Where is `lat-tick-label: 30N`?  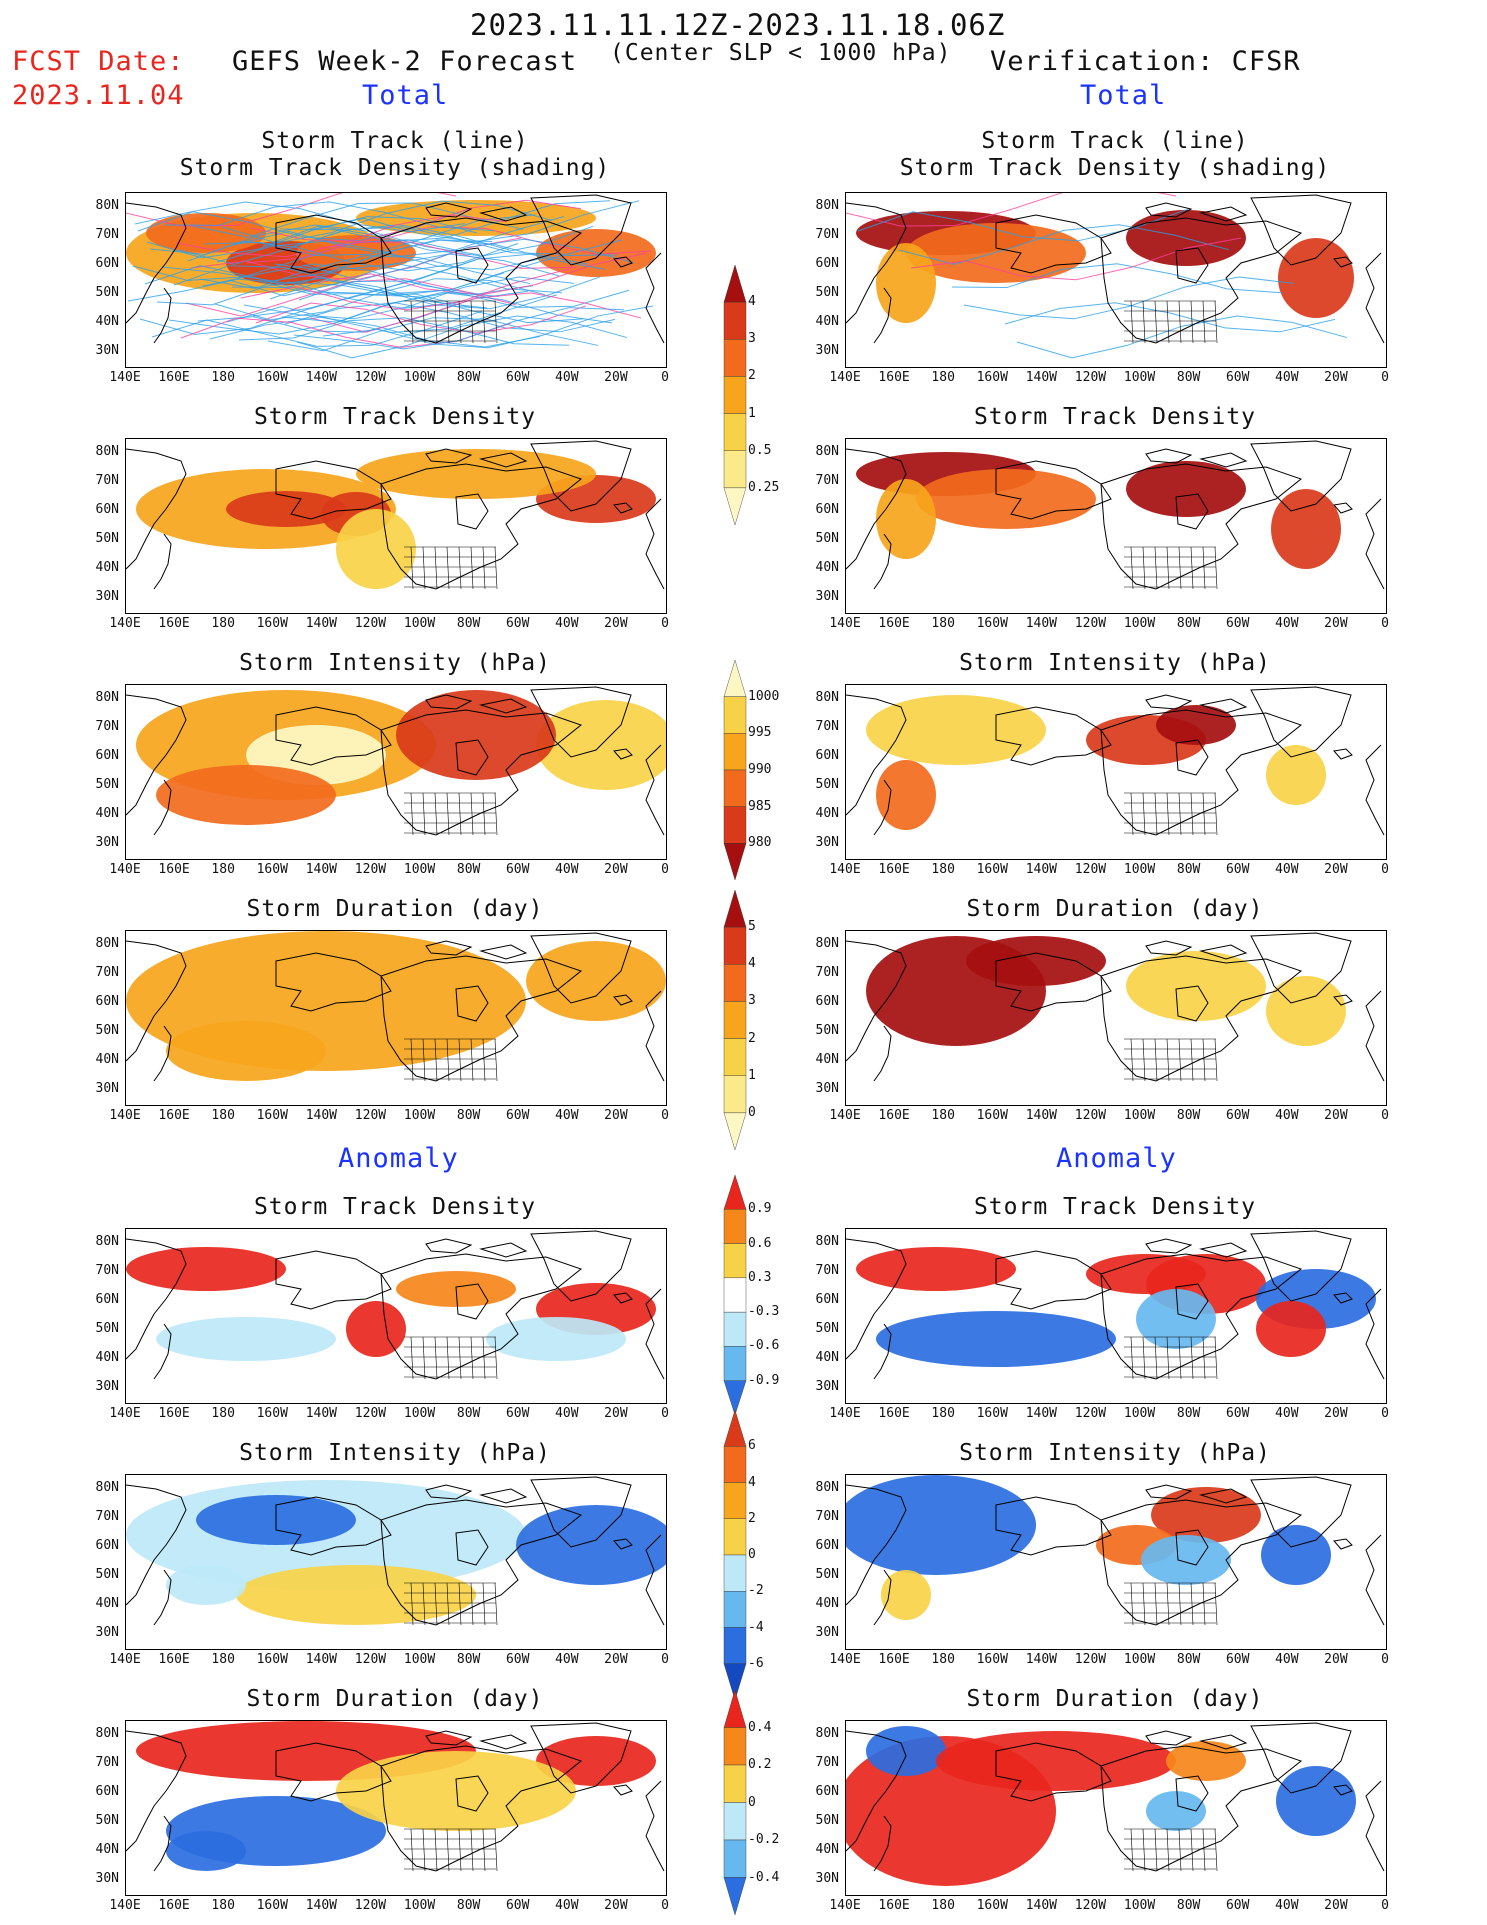 lat-tick-label: 30N is located at coordinates (827, 350).